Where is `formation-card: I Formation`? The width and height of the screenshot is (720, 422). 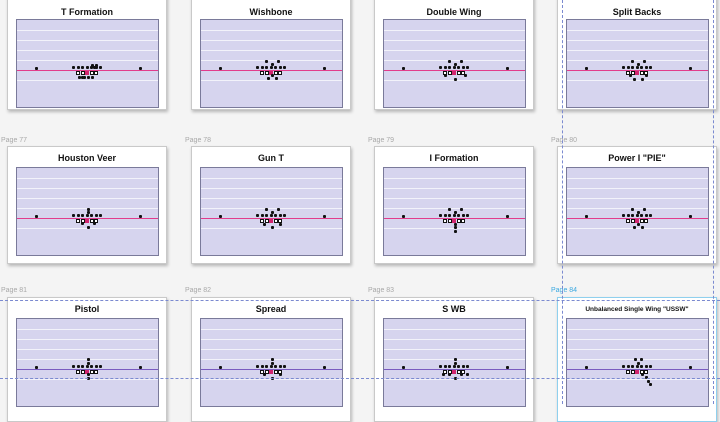 formation-card: I Formation is located at coordinates (454, 205).